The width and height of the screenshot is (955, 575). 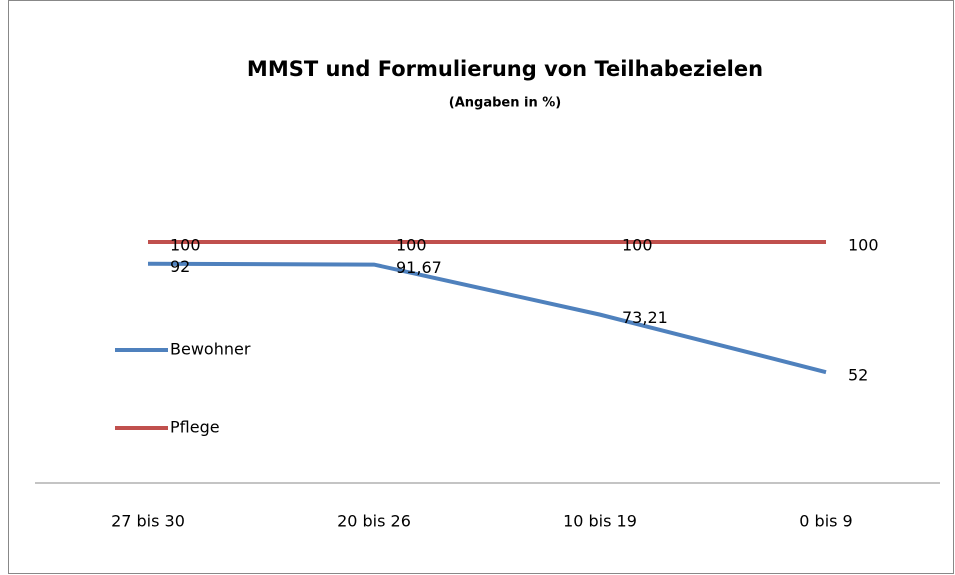 What do you see at coordinates (505, 69) in the screenshot?
I see `chart-title: MMST und Formulierung von Teilhabezielen` at bounding box center [505, 69].